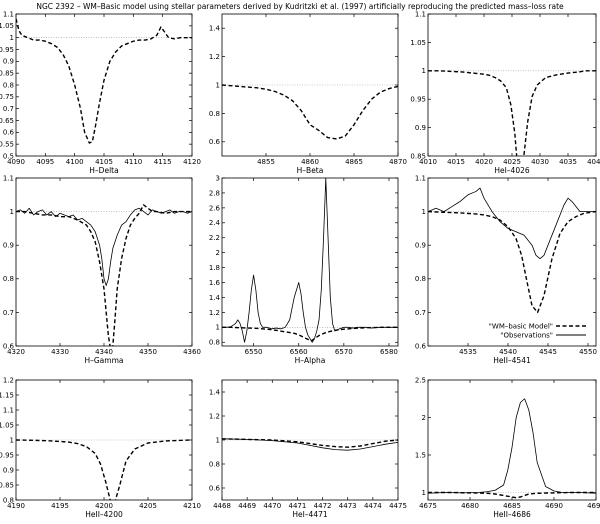  Describe the element at coordinates (548, 352) in the screenshot. I see `x-tick-label: 4545` at that location.